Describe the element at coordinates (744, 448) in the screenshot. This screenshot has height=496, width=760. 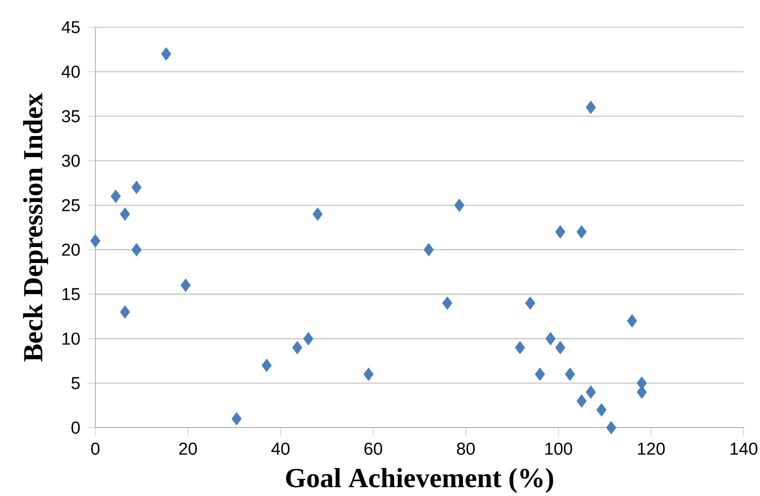
I see `x-tick-label: 140` at that location.